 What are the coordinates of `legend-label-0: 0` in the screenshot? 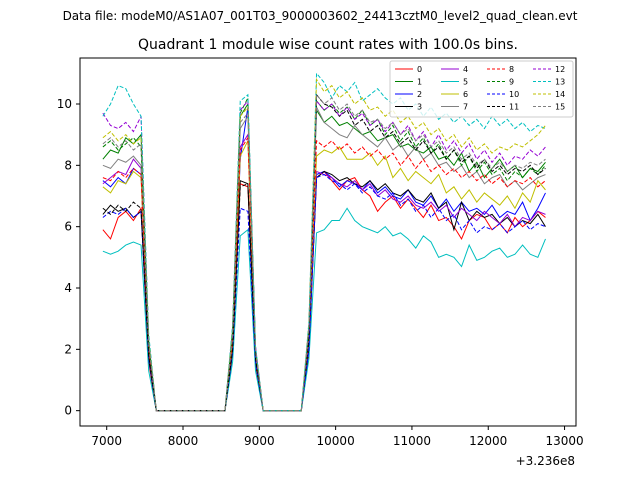 It's located at (419, 69).